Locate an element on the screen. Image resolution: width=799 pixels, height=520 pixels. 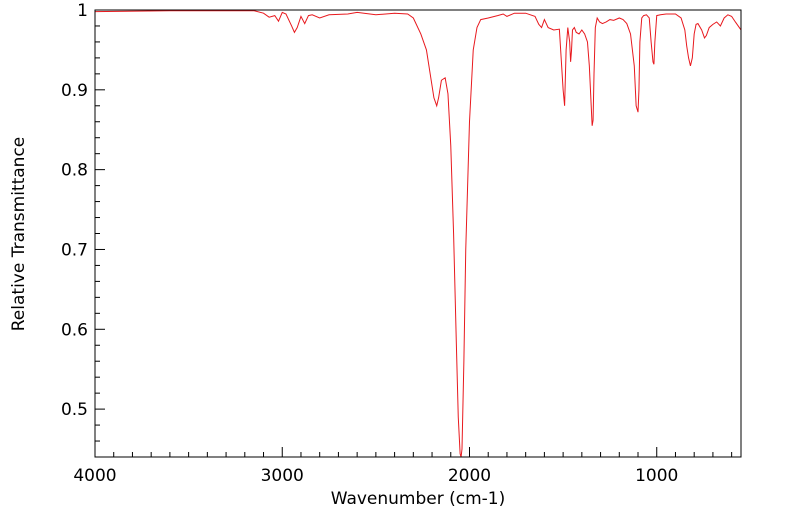
x-tick-label: 2000 is located at coordinates (469, 476).